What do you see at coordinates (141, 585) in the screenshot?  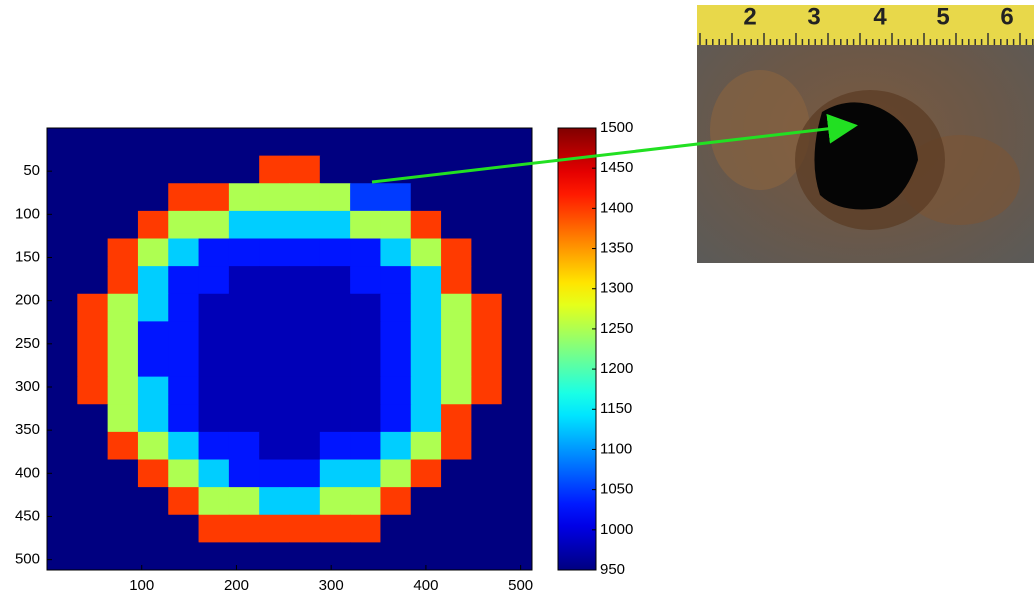 I see `x-tick-label: 100` at bounding box center [141, 585].